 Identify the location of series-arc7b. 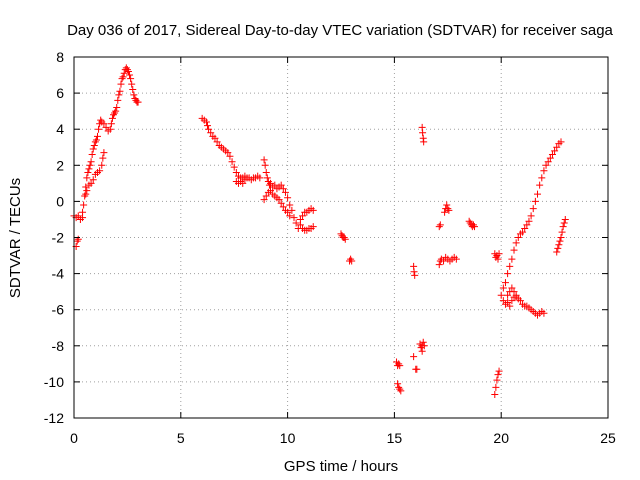
(399, 387).